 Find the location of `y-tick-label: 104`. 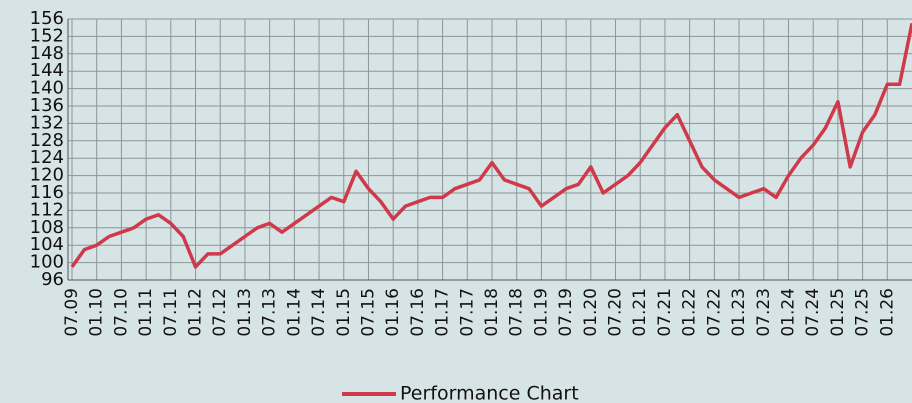

y-tick-label: 104 is located at coordinates (47, 244).